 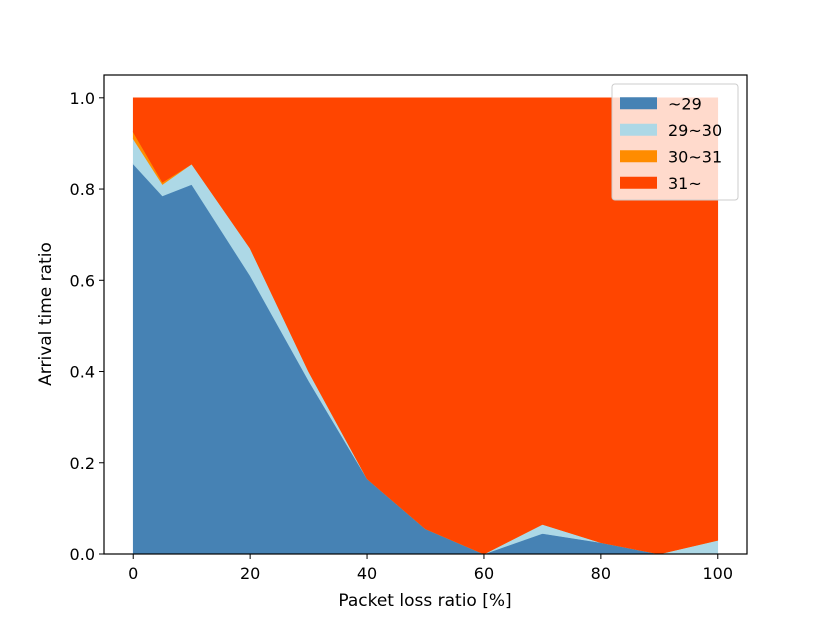 What do you see at coordinates (685, 103) in the screenshot?
I see `legend-label: ~29` at bounding box center [685, 103].